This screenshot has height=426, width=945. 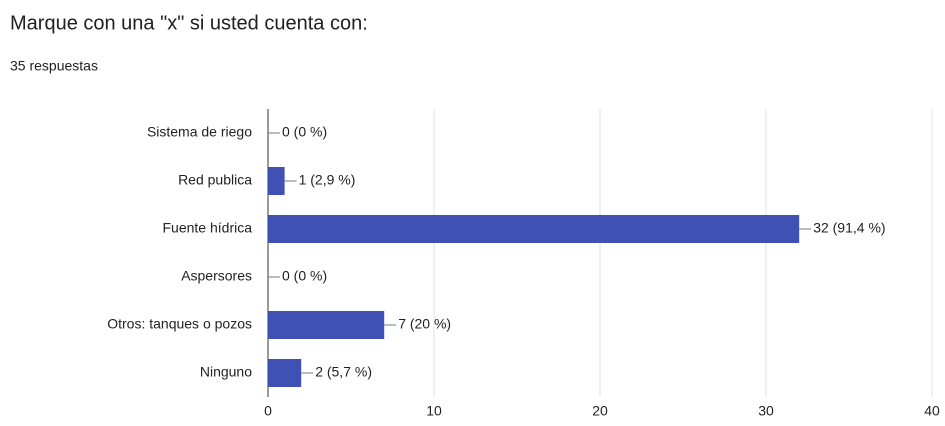 What do you see at coordinates (434, 411) in the screenshot?
I see `x-tick-label: 10` at bounding box center [434, 411].